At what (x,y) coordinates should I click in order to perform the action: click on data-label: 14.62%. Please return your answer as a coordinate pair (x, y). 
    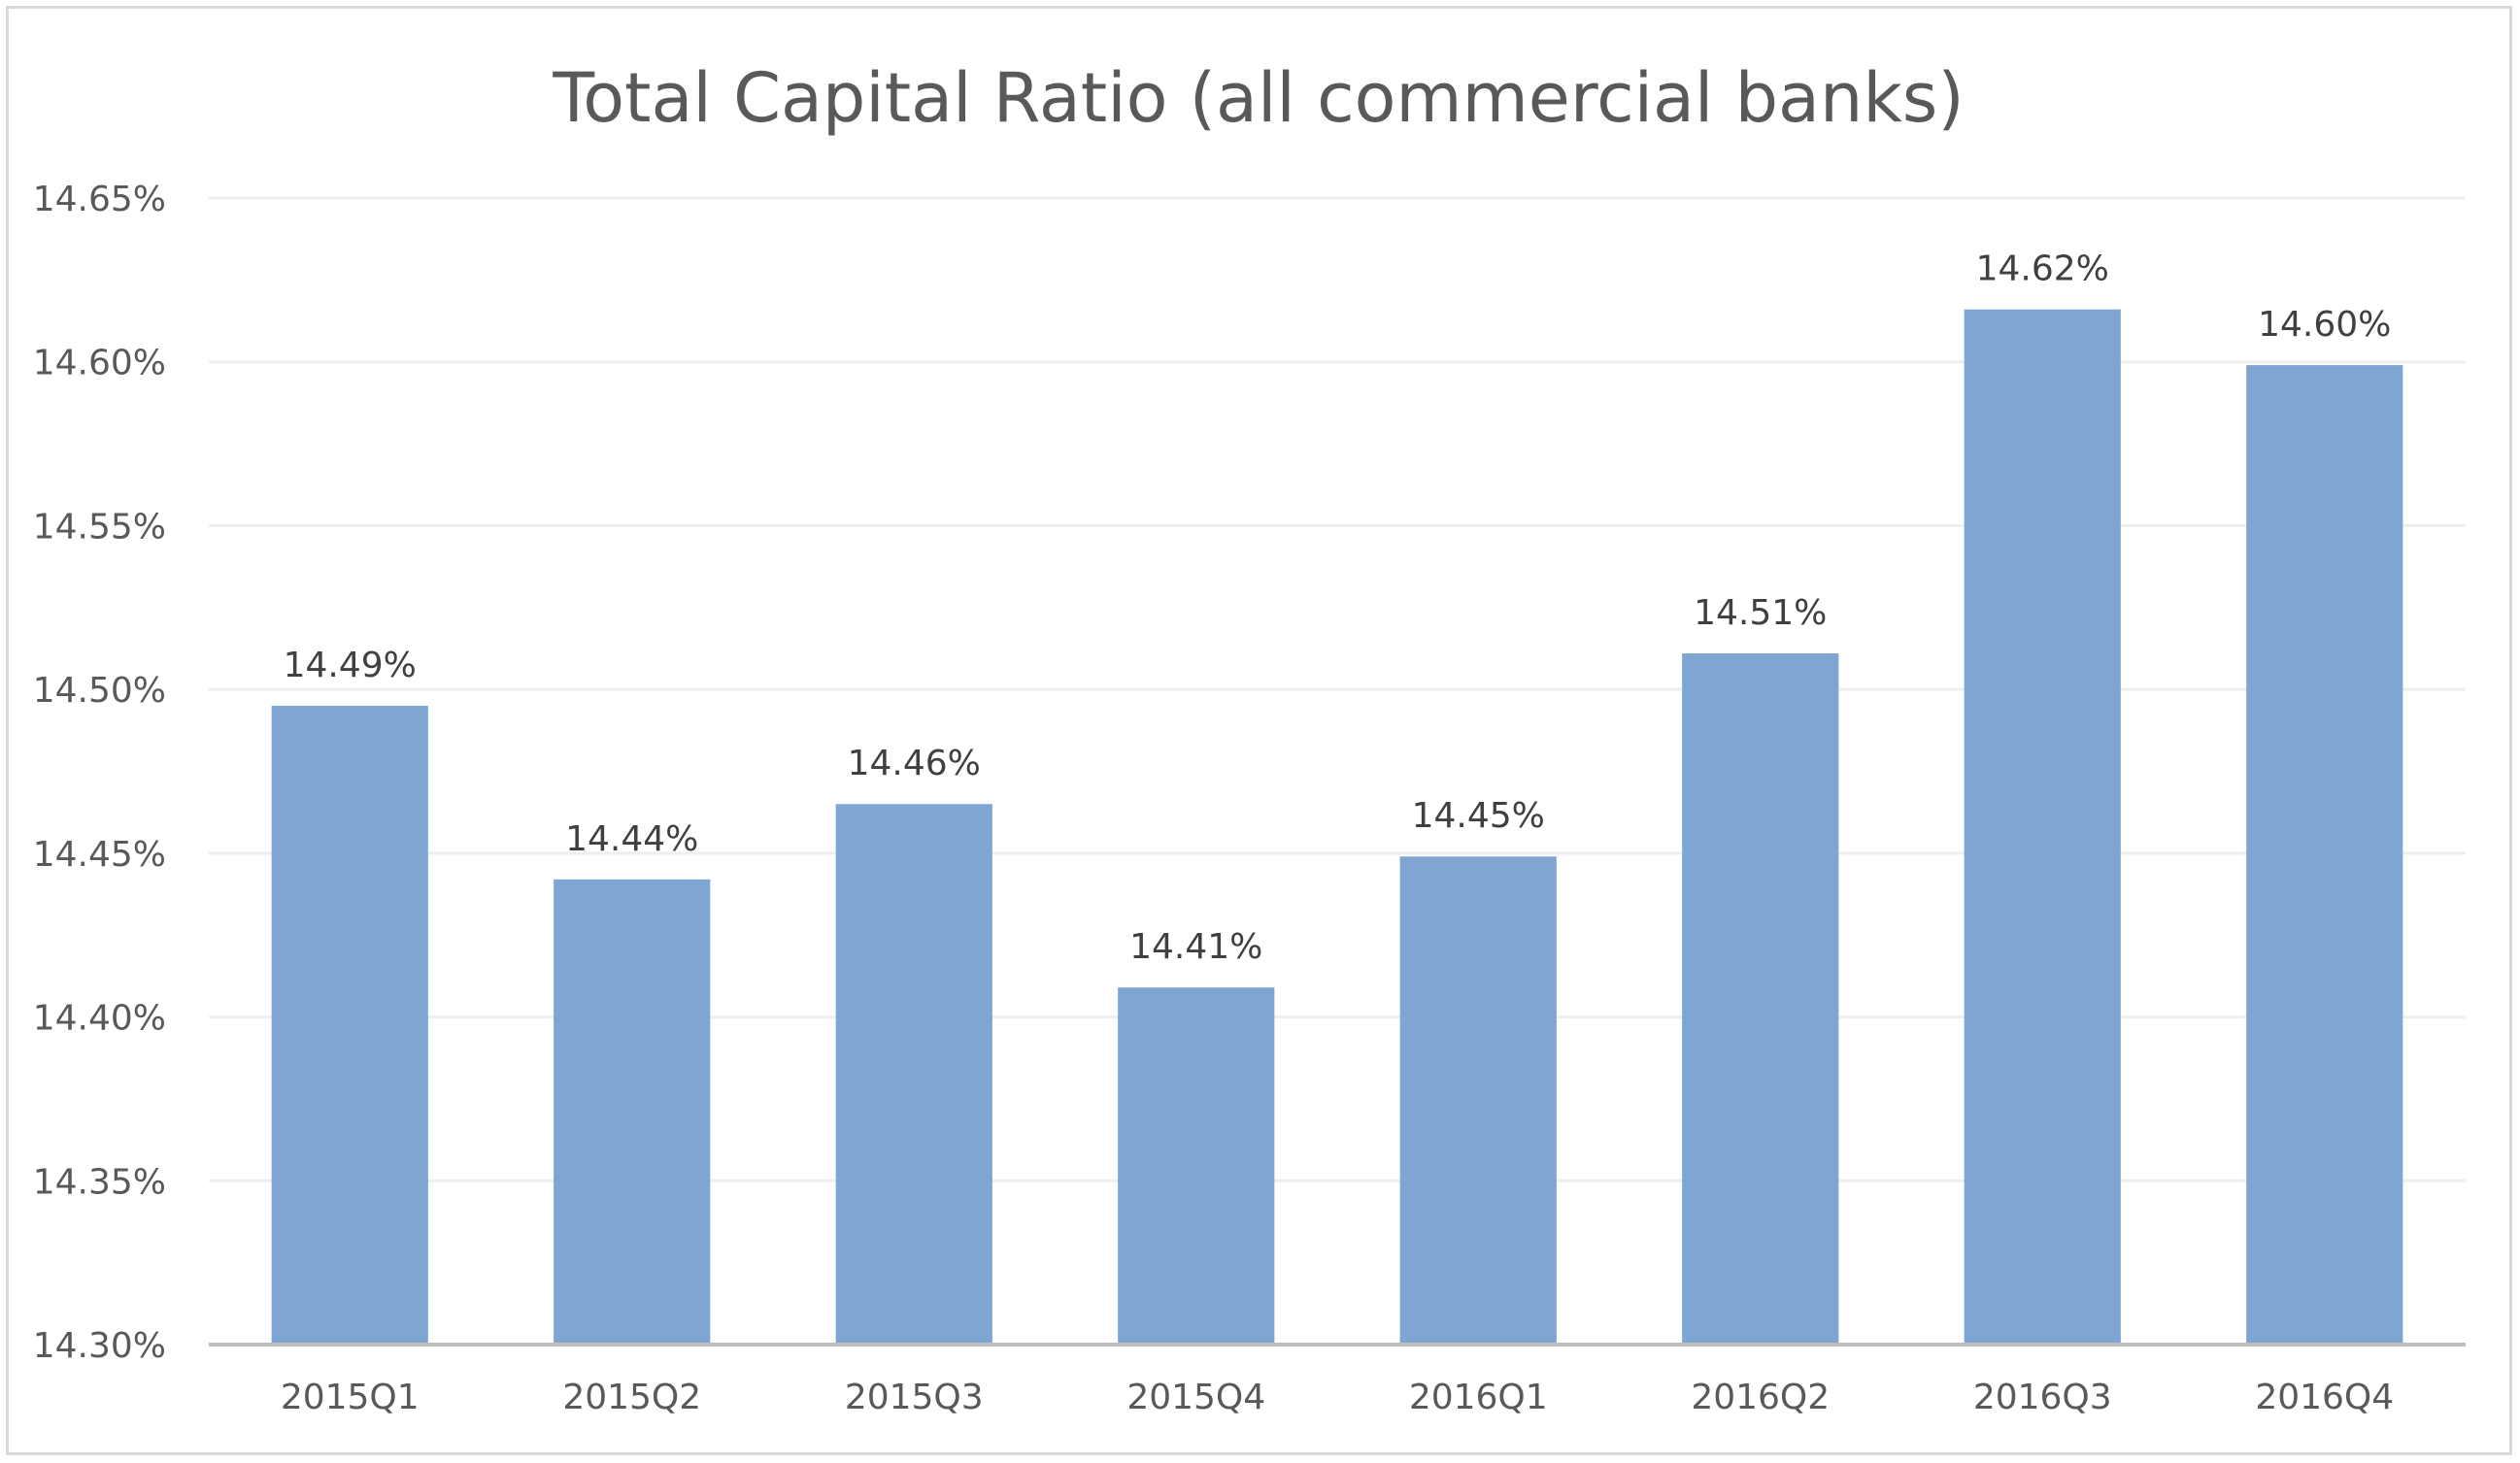
    Looking at the image, I should click on (2042, 269).